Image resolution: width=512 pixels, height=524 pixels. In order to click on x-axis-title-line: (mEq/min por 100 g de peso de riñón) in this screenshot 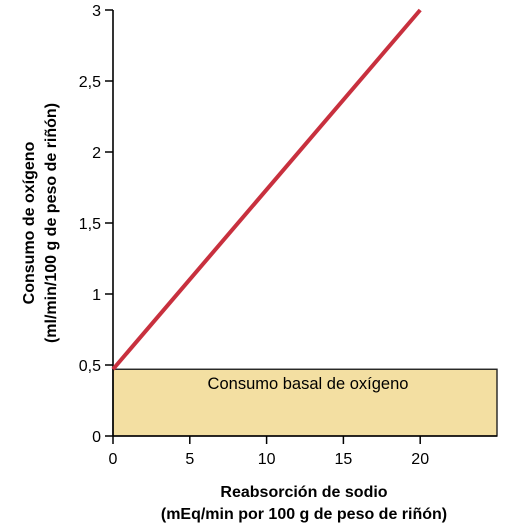, I will do `click(304, 514)`.